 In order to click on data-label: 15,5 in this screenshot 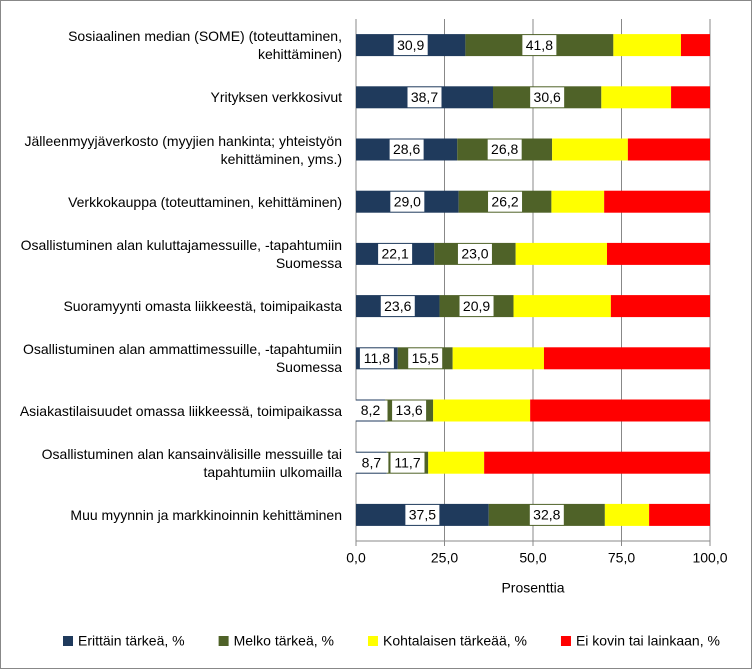, I will do `click(425, 358)`.